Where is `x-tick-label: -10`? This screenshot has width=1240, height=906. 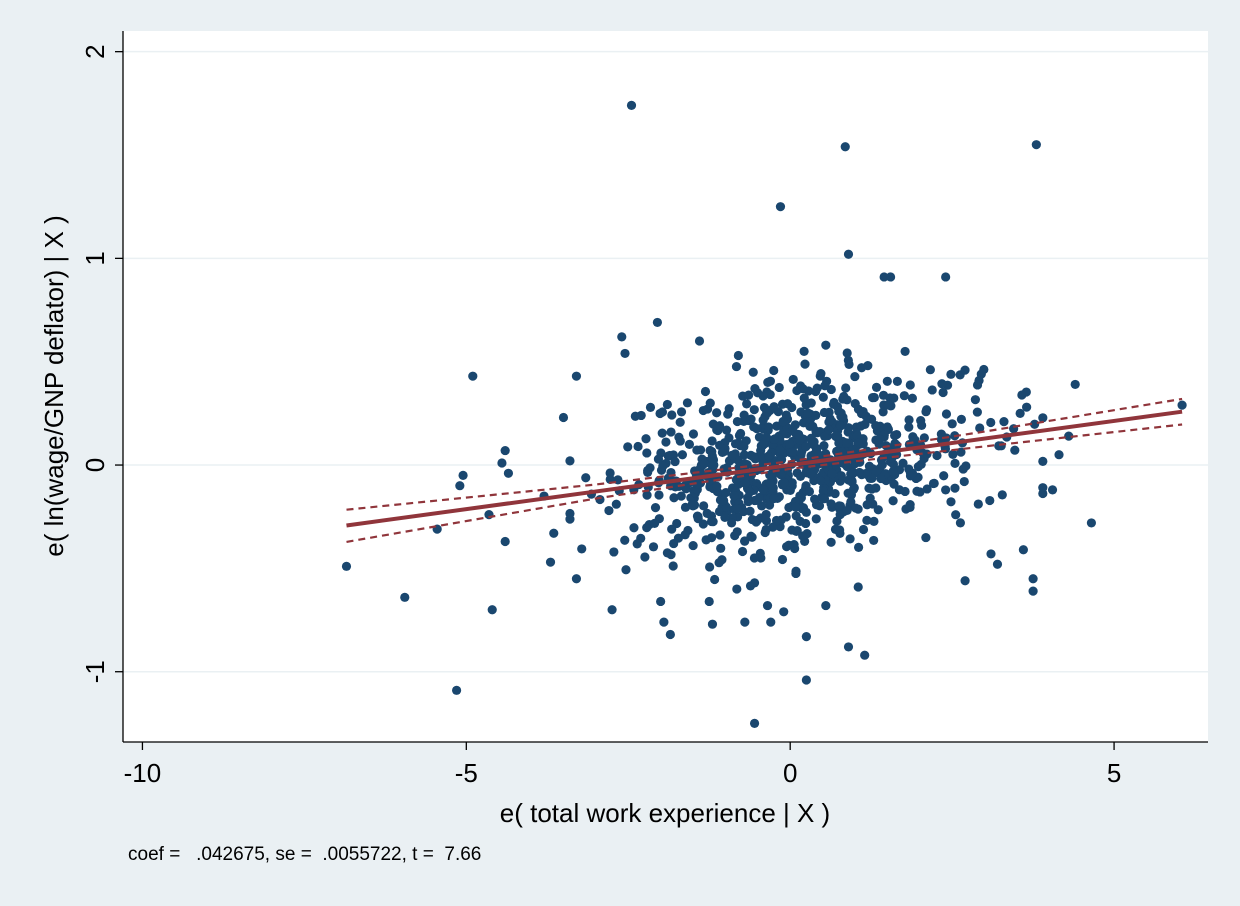
x-tick-label: -10 is located at coordinates (143, 773).